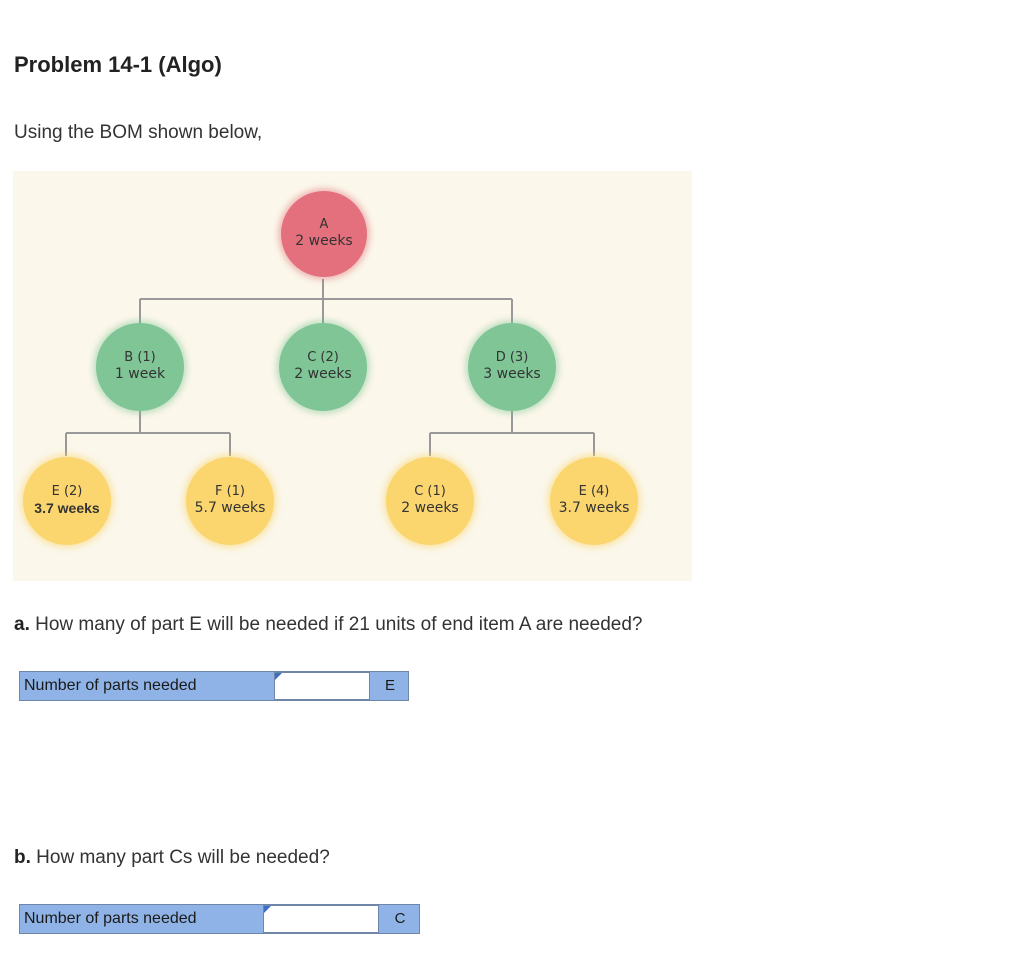 This screenshot has height=958, width=1024. What do you see at coordinates (324, 241) in the screenshot?
I see `bom-node-a-leadtime: 2 weeks` at bounding box center [324, 241].